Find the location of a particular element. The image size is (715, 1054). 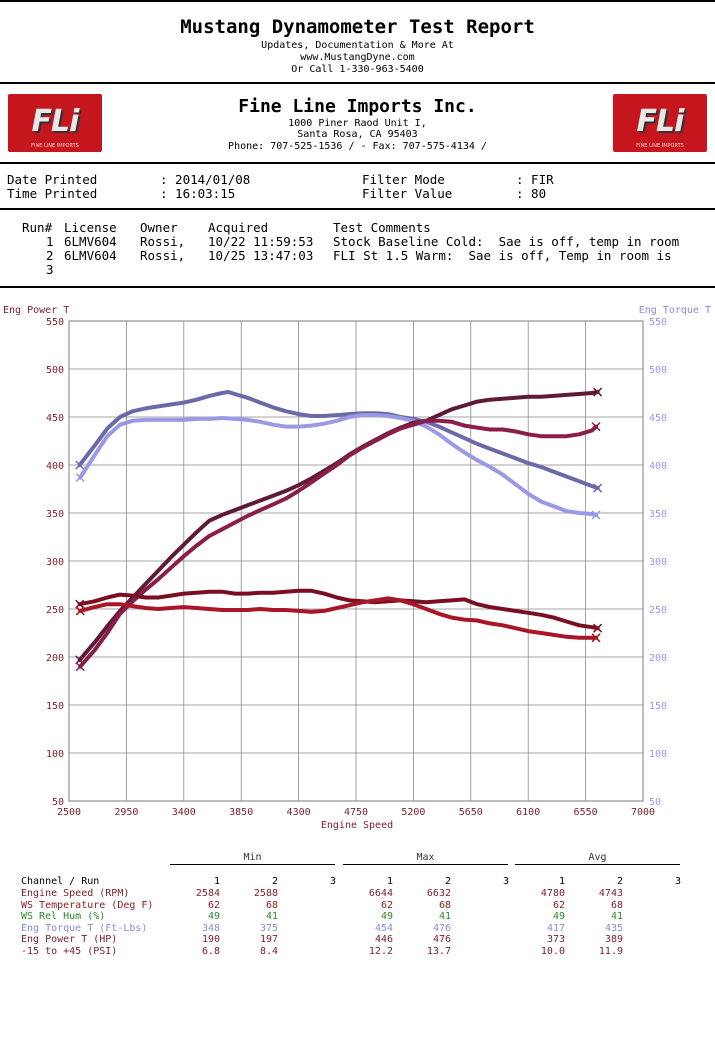

summary-group-min: Min is located at coordinates (252, 857).